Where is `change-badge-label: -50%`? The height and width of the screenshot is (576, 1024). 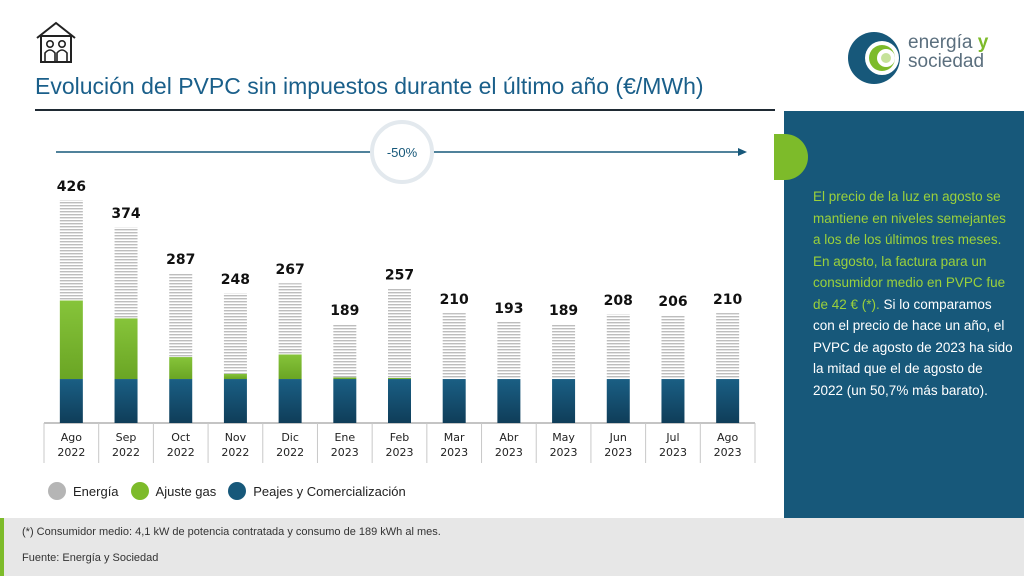 change-badge-label: -50% is located at coordinates (402, 152).